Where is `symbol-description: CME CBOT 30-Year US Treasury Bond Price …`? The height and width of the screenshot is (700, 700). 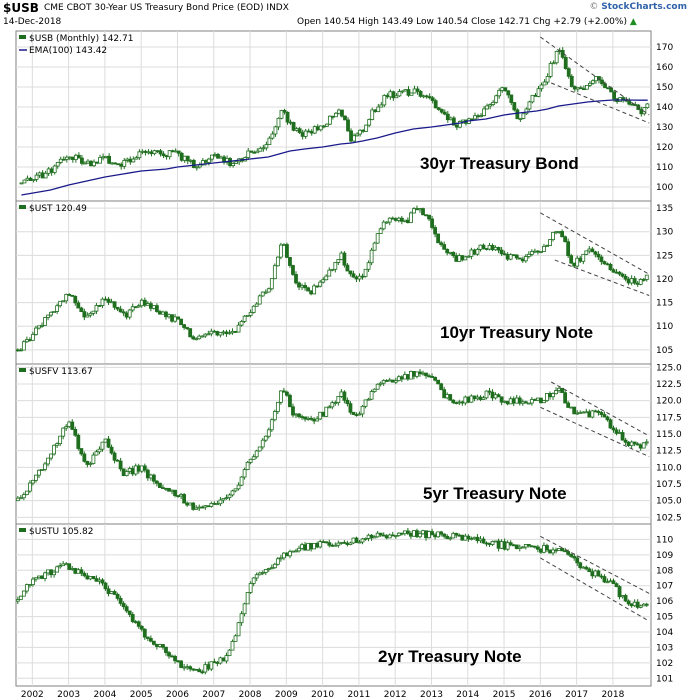 symbol-description: CME CBOT 30-Year US Treasury Bond Price … is located at coordinates (166, 8).